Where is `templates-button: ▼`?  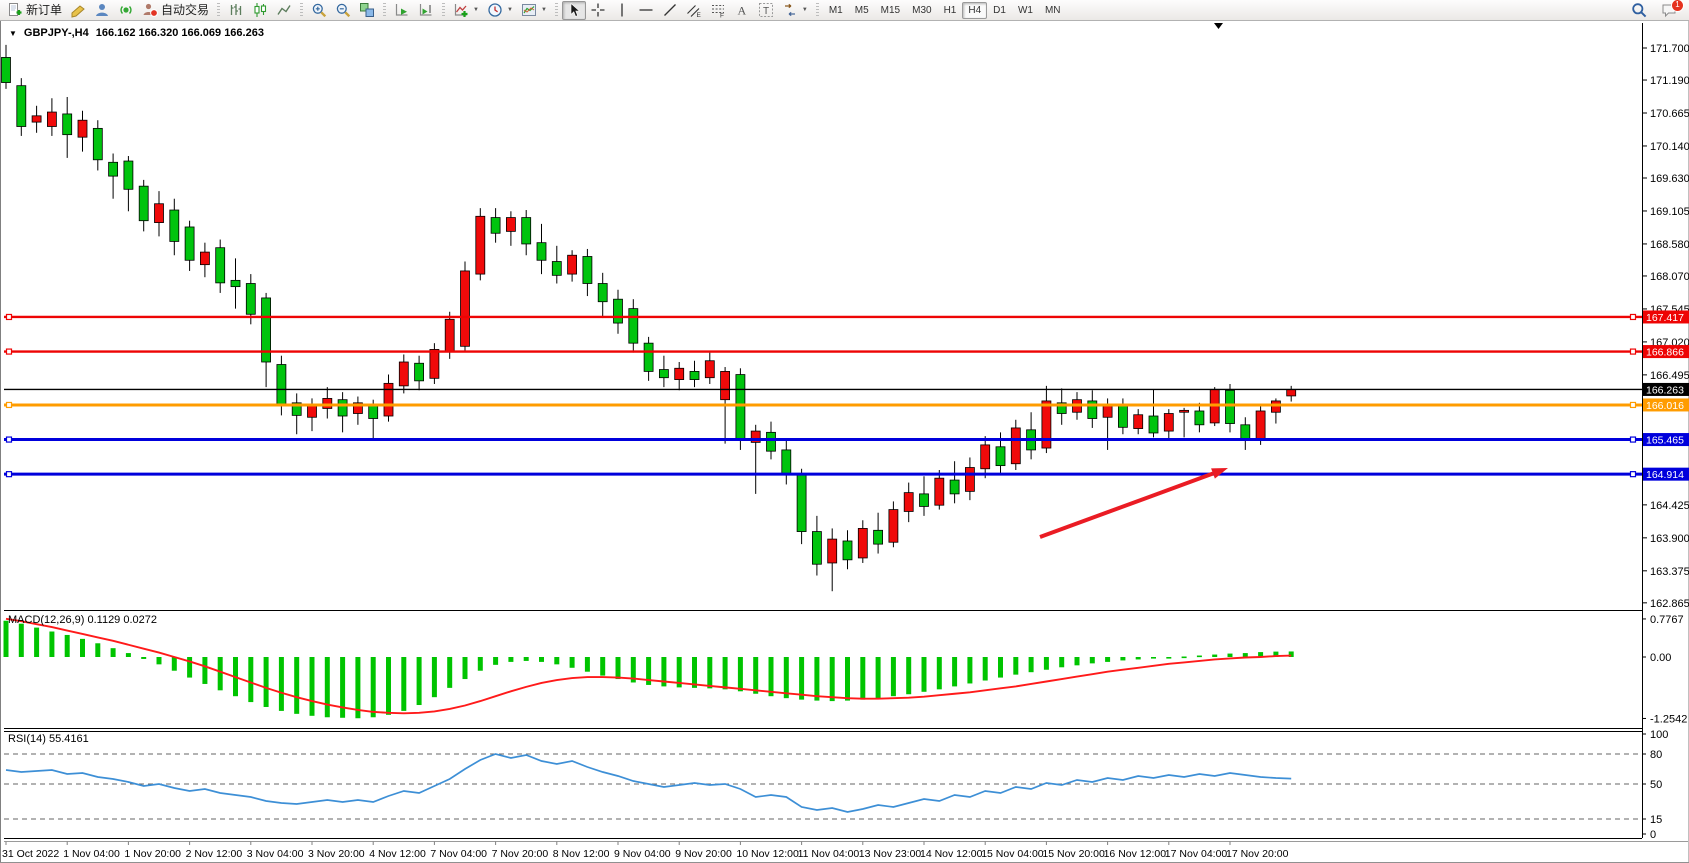
templates-button: ▼ is located at coordinates (534, 10).